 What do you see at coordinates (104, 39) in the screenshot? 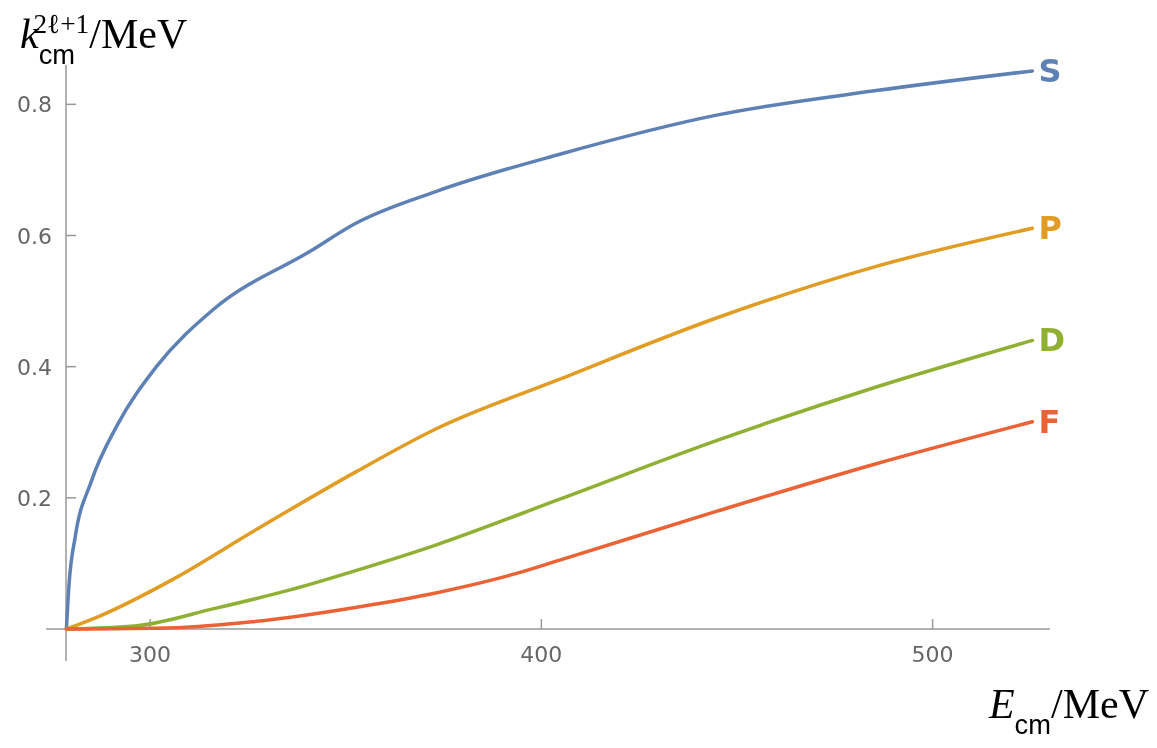
I see `y-axis-title: k$_{cm}$$^{2ℓ+1}$/MeV` at bounding box center [104, 39].